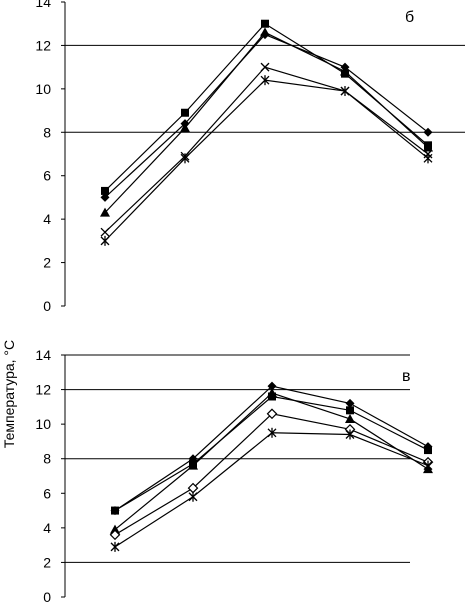 The width and height of the screenshot is (468, 604). What do you see at coordinates (9, 394) in the screenshot?
I see `y-axis-label: Температура, °С` at bounding box center [9, 394].